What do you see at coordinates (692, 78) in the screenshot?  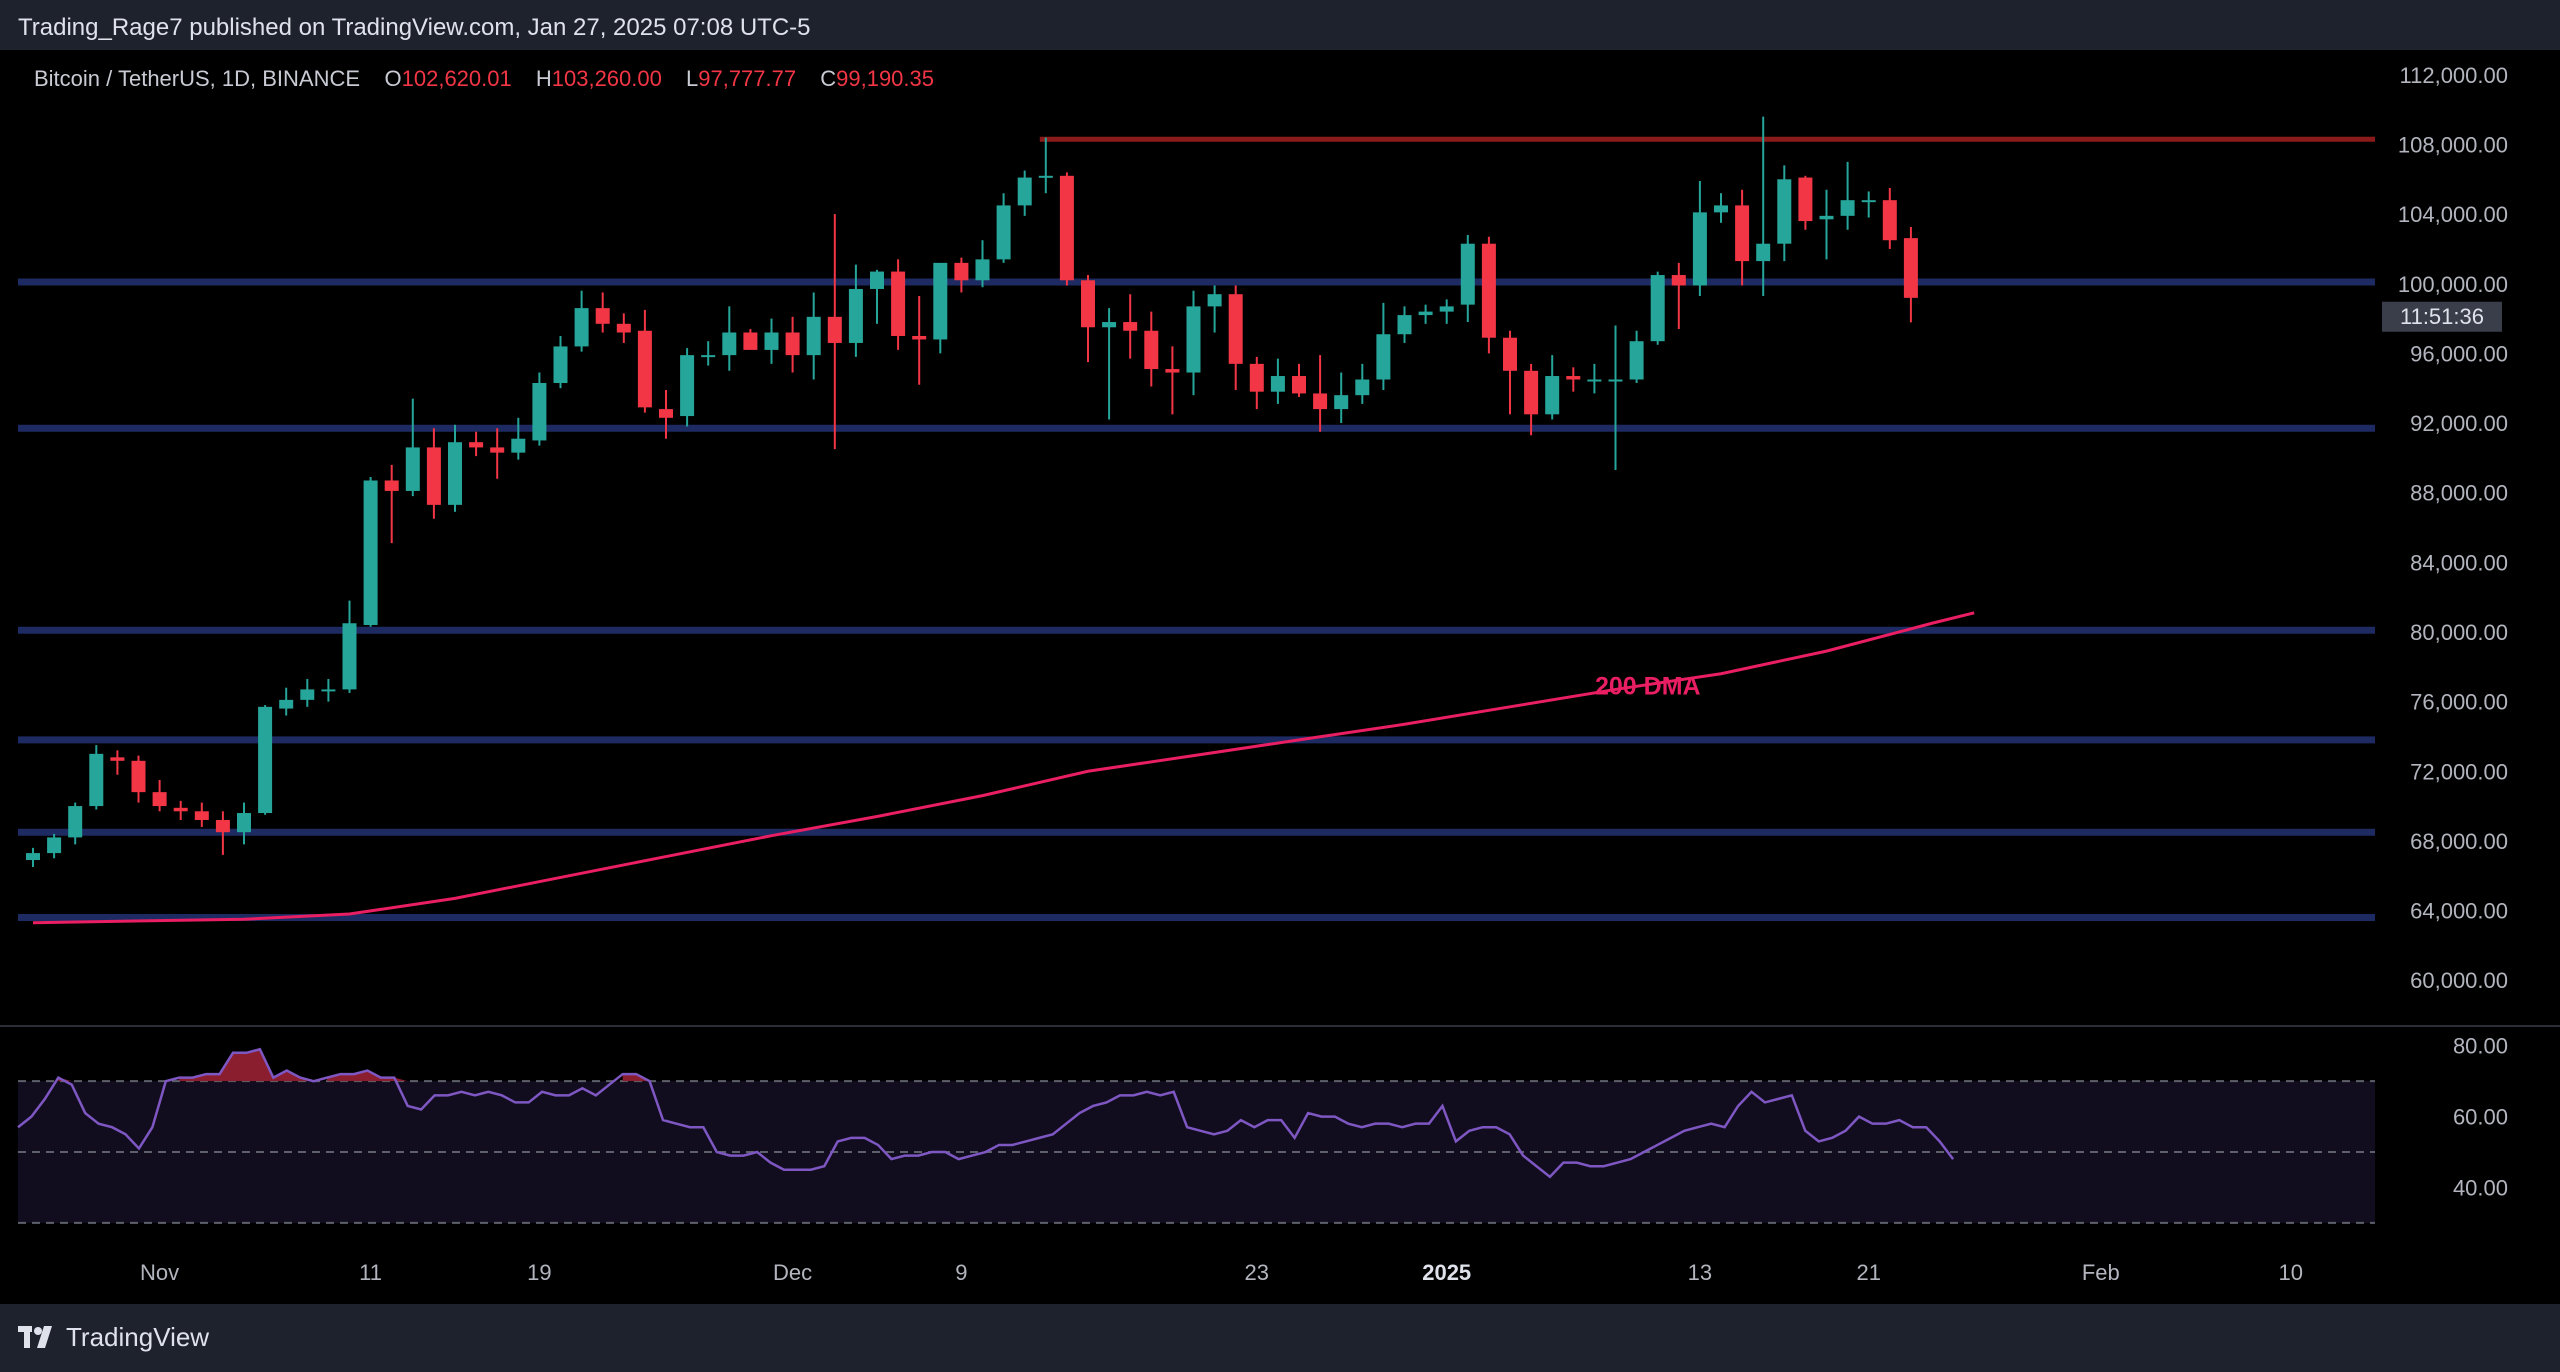 I see `legend-low-label: L` at bounding box center [692, 78].